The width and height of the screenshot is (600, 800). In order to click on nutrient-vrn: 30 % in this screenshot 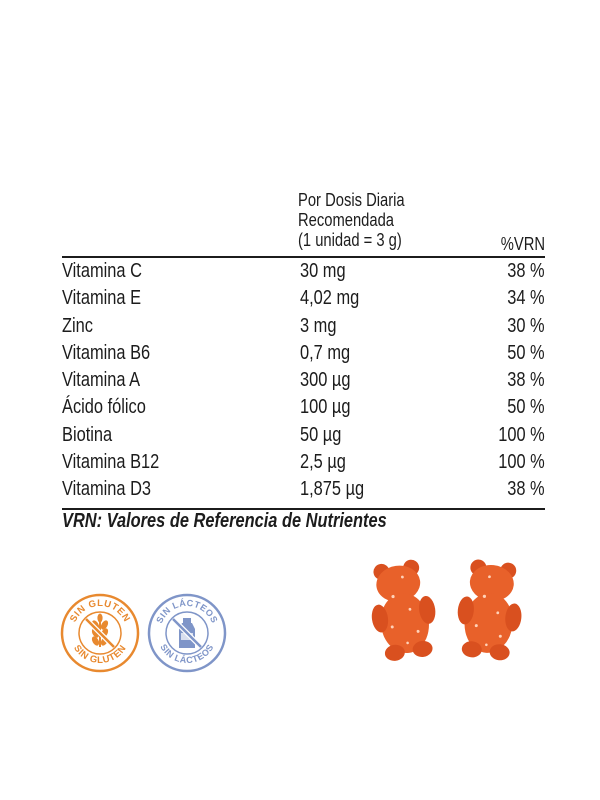, I will do `click(526, 325)`.